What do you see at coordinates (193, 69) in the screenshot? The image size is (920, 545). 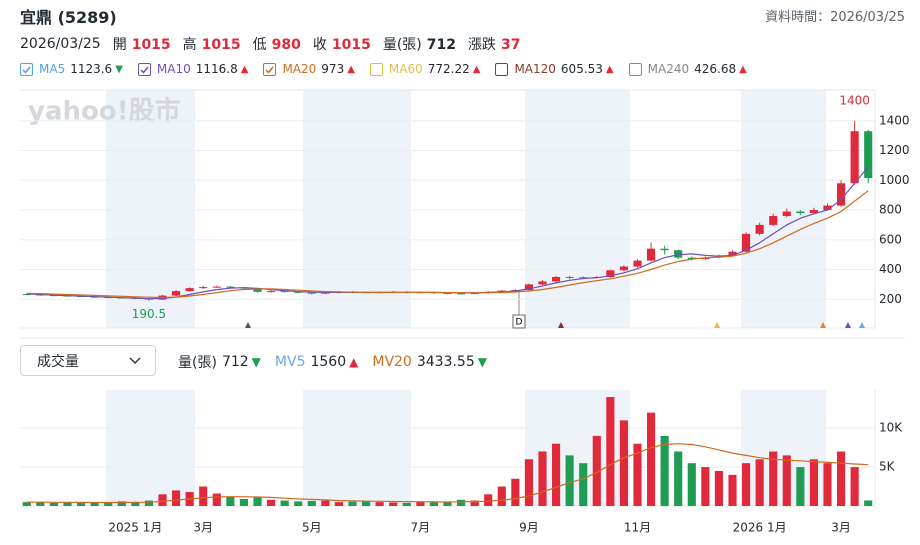 I see `legend-item: MA10 1116.8 ▲` at bounding box center [193, 69].